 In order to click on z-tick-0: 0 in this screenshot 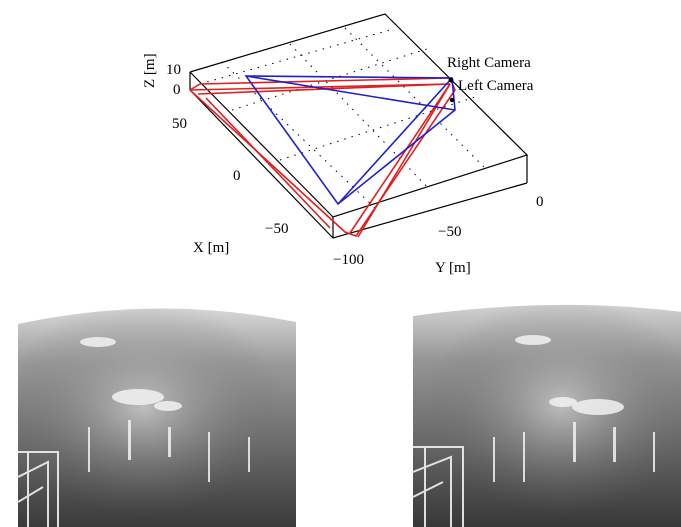, I will do `click(177, 90)`.